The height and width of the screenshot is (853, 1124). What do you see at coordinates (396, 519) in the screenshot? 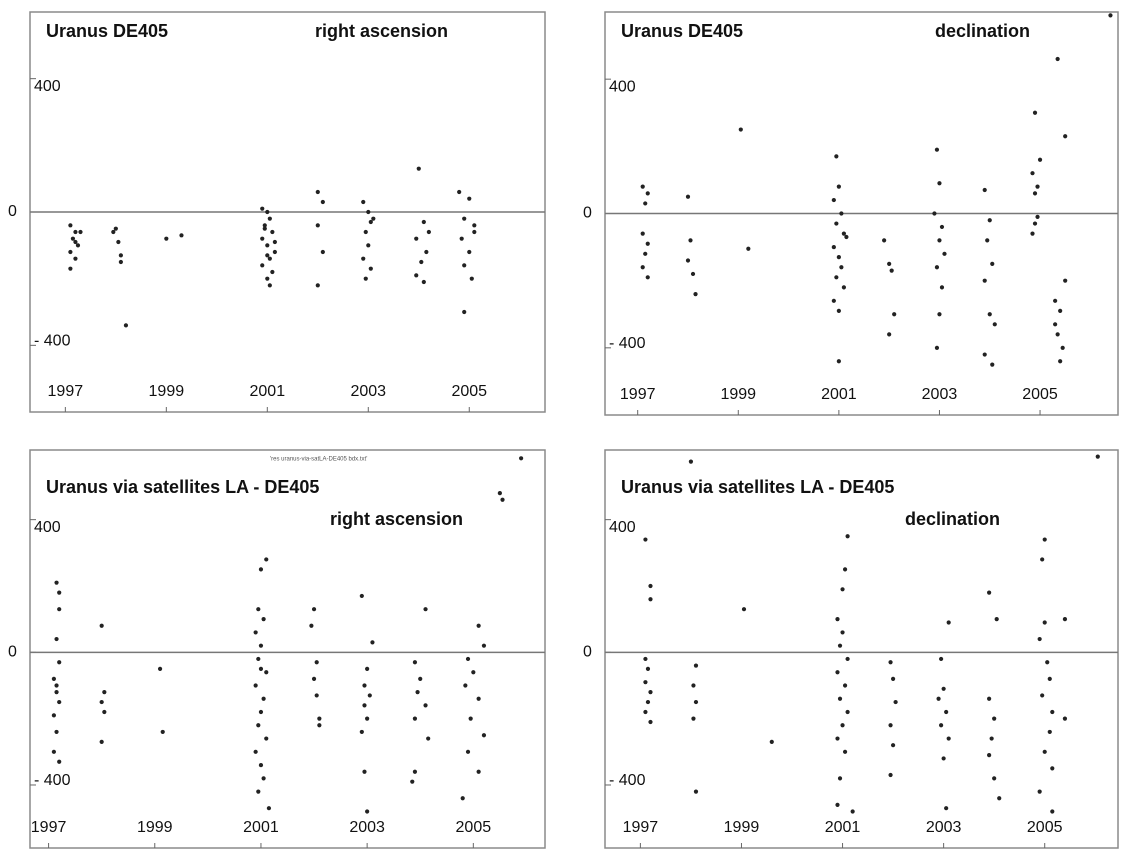
I see `chart-subtitle: right ascension` at bounding box center [396, 519].